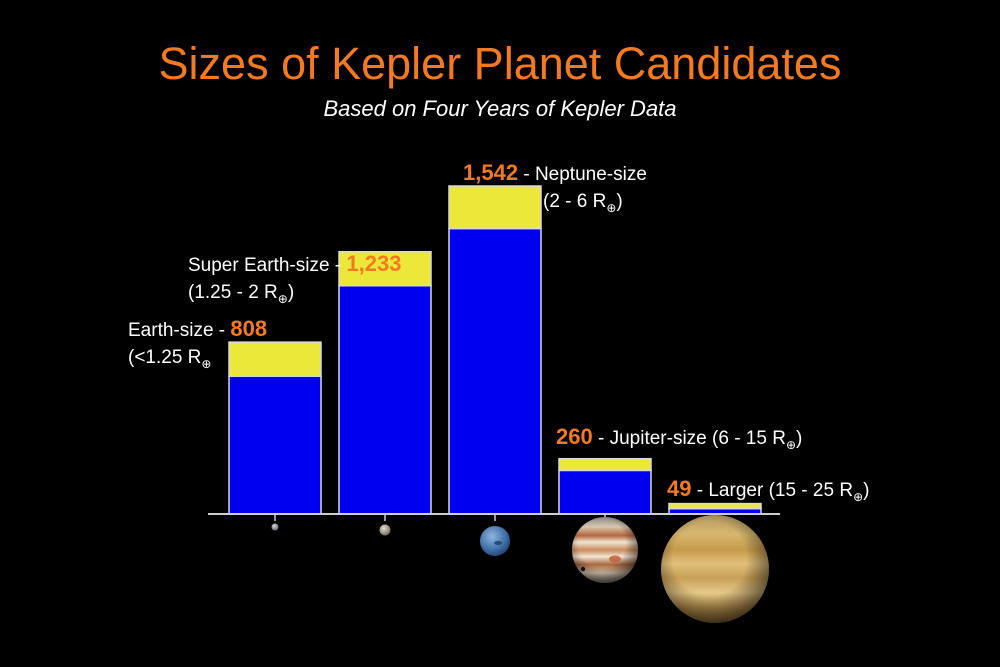 This screenshot has height=667, width=1000. I want to click on bar-earth-size-top, so click(275, 359).